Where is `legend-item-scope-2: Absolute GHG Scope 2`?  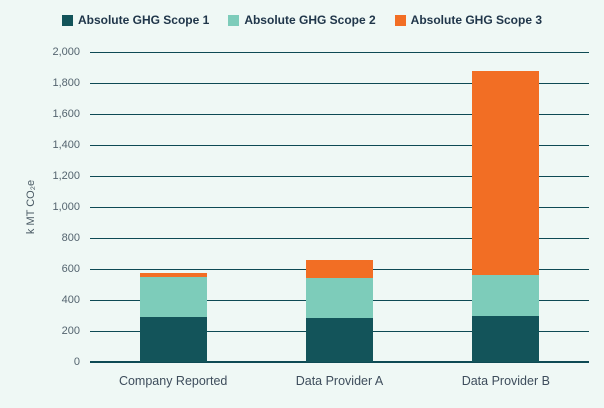 legend-item-scope-2: Absolute GHG Scope 2 is located at coordinates (302, 20).